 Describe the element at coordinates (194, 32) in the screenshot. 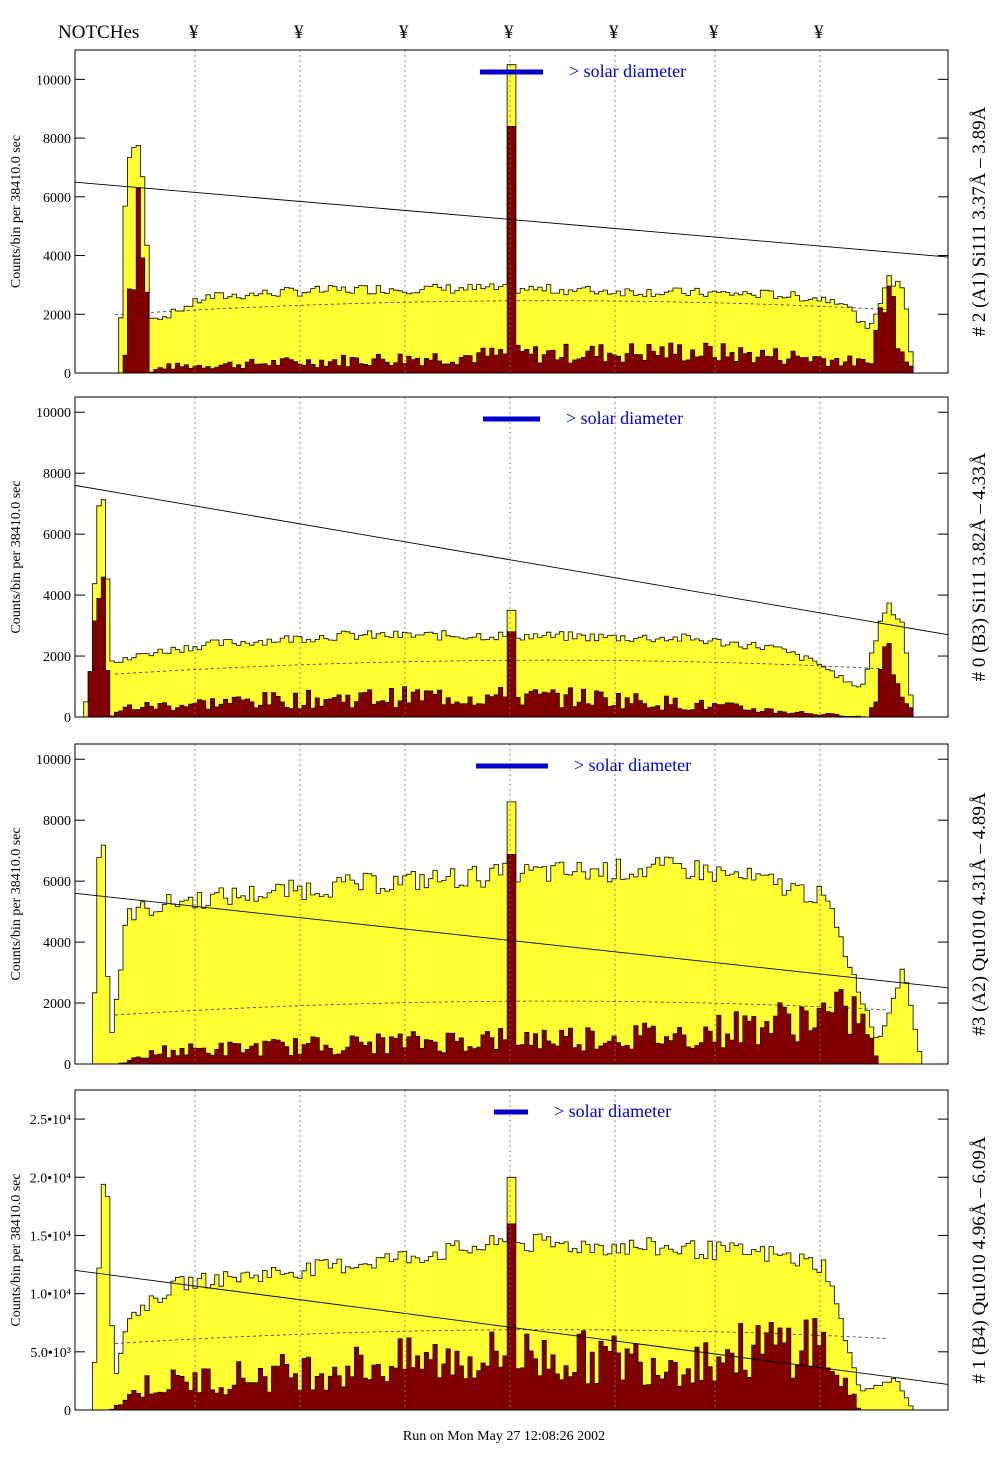

I see `notch-marker-0: ¥` at that location.